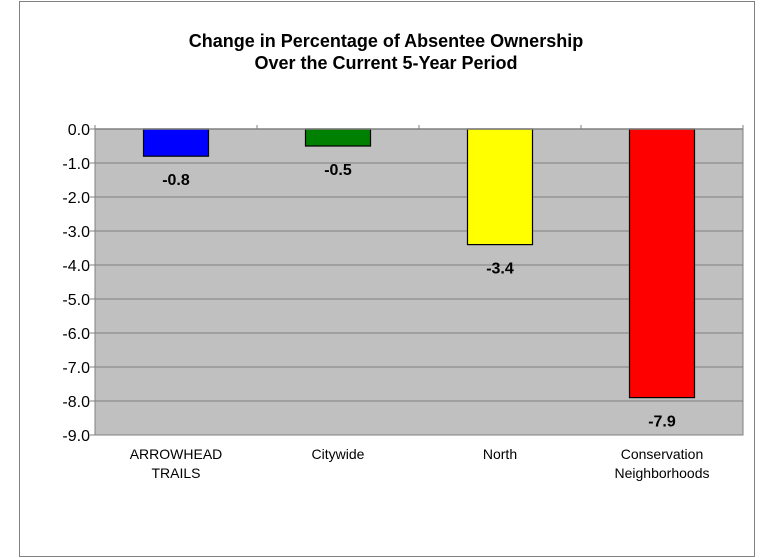  What do you see at coordinates (338, 454) in the screenshot?
I see `x-tick-label: Citywide` at bounding box center [338, 454].